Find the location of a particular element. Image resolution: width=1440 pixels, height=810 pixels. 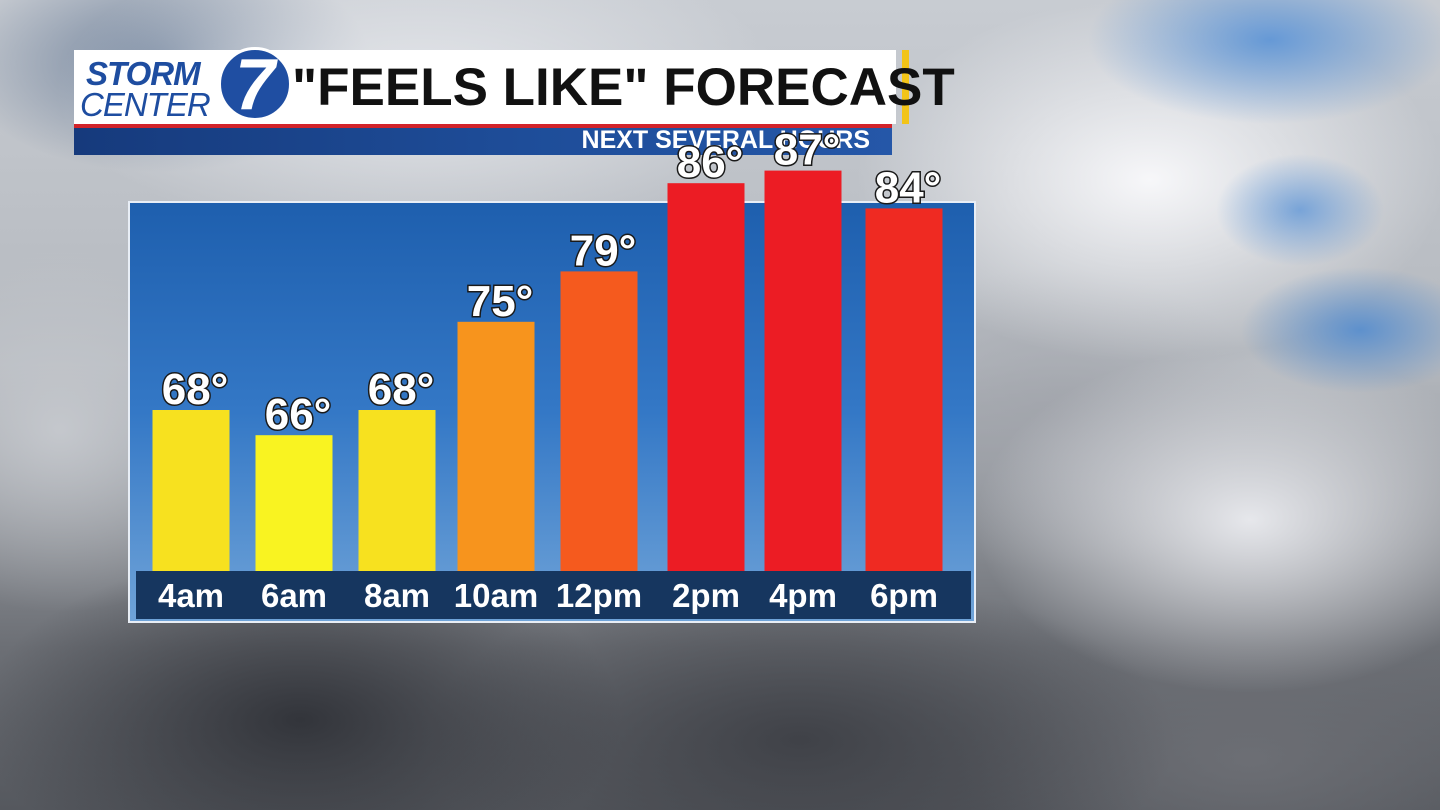

value-label-12pm: 79° is located at coordinates (603, 250).